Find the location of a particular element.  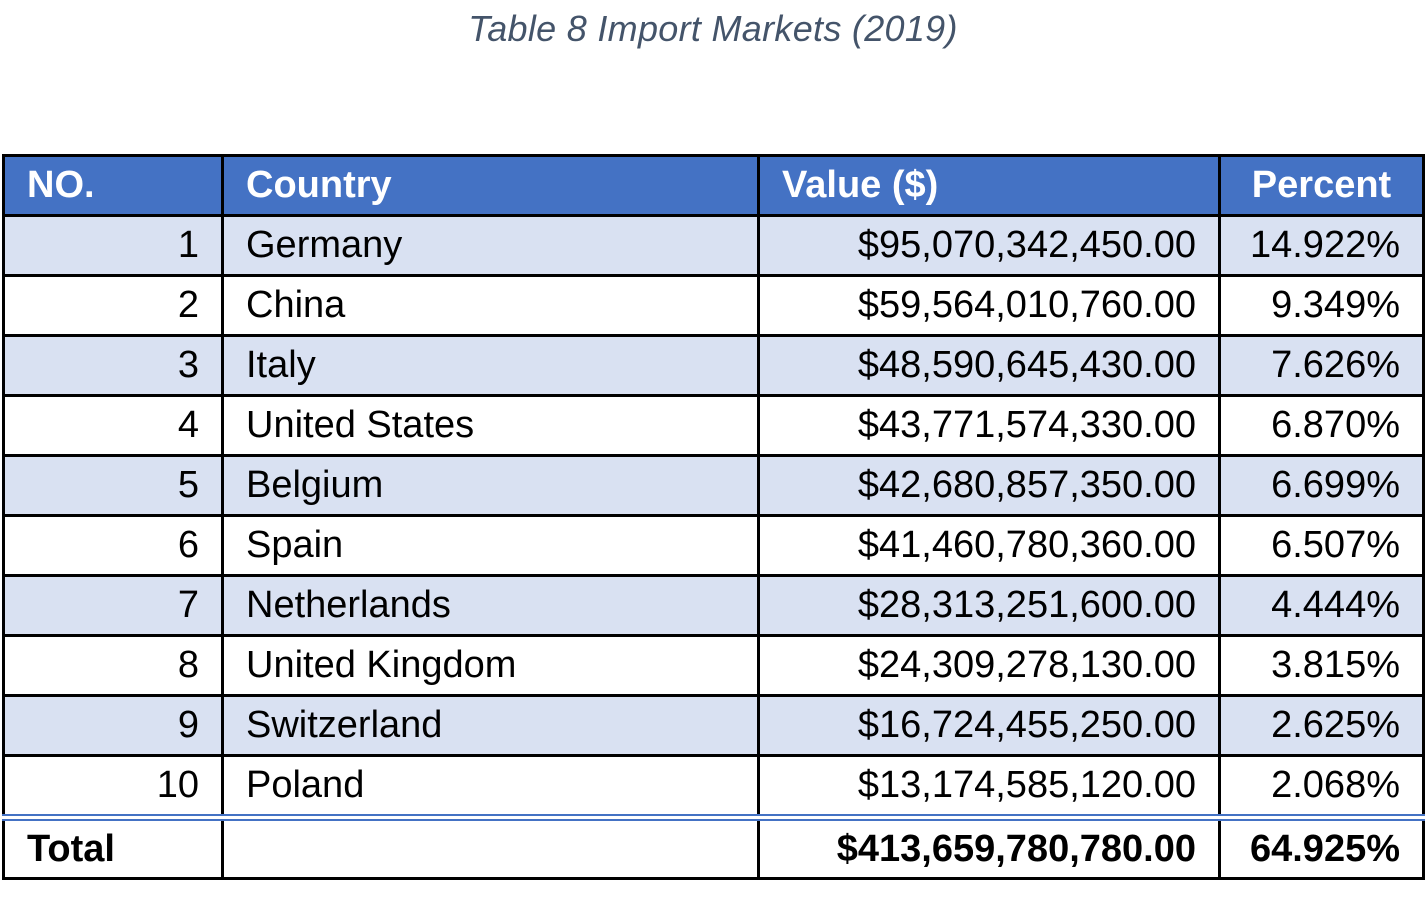

table-row: 2 China $59,564,010,760.00 9.349% is located at coordinates (713, 305).